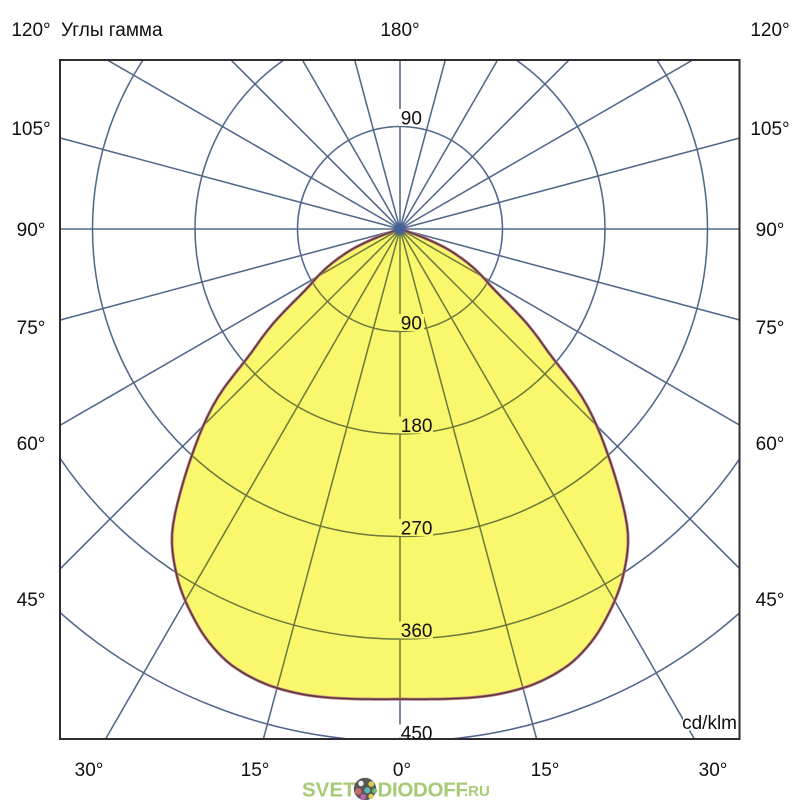  I want to click on svg-text: .RU, so click(477, 791).